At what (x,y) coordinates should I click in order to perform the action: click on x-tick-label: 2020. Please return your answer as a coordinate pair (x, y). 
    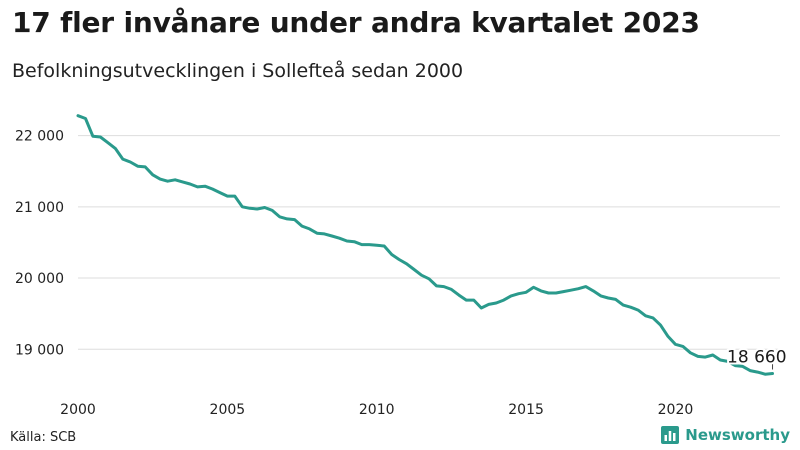
    Looking at the image, I should click on (676, 410).